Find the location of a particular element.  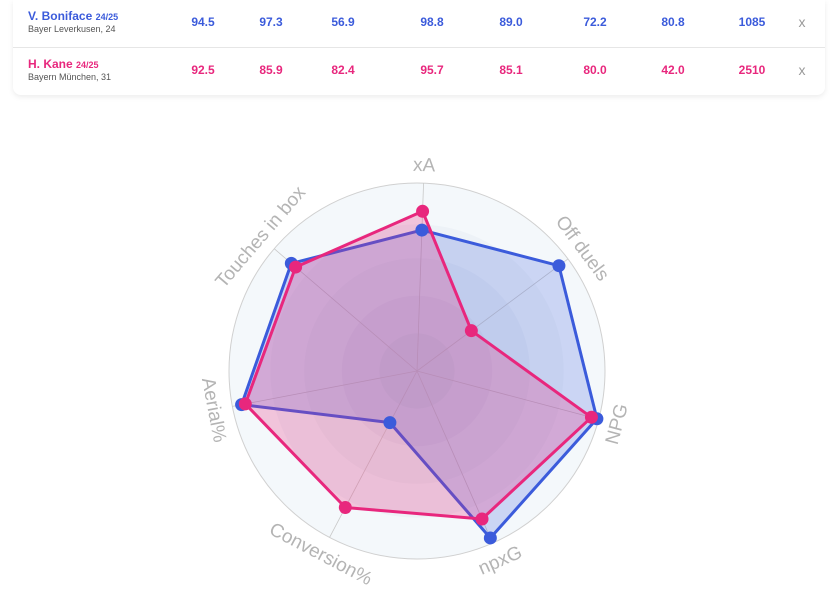

stat-value: 92.5 is located at coordinates (203, 70).